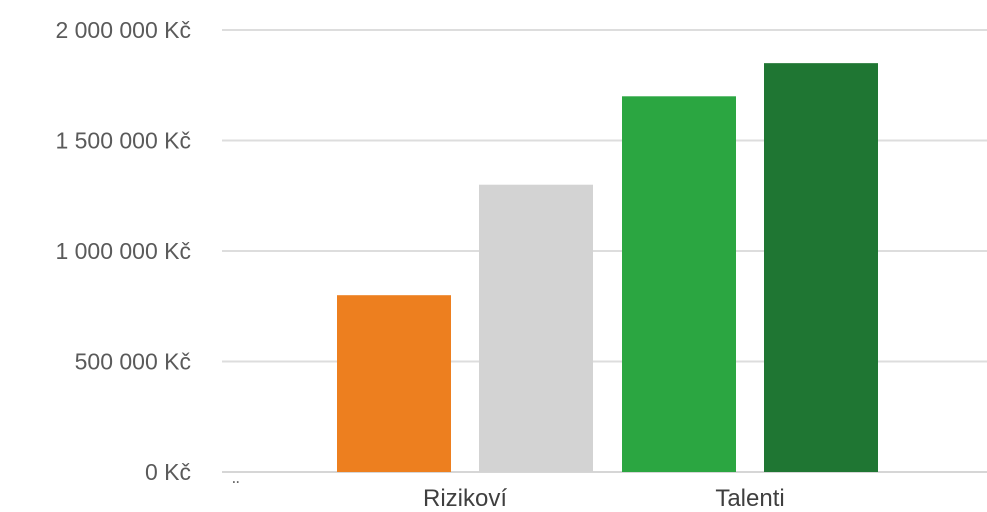 The image size is (987, 512). Describe the element at coordinates (749, 498) in the screenshot. I see `x-category-label: Talenti` at that location.